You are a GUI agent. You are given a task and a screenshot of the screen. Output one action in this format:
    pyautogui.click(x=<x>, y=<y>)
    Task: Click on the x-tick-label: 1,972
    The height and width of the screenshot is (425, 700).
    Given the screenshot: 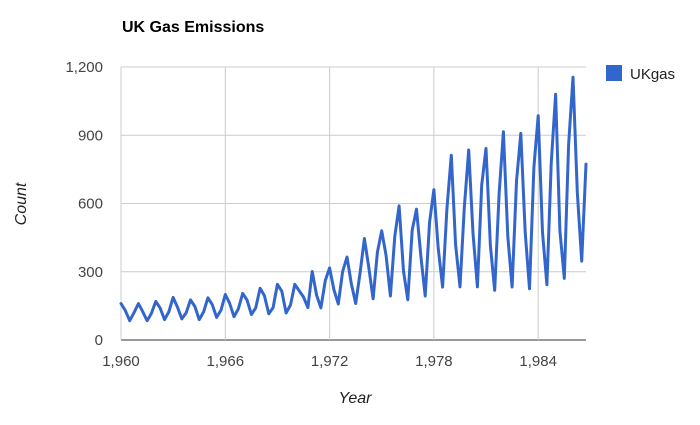 What is the action you would take?
    pyautogui.click(x=330, y=361)
    